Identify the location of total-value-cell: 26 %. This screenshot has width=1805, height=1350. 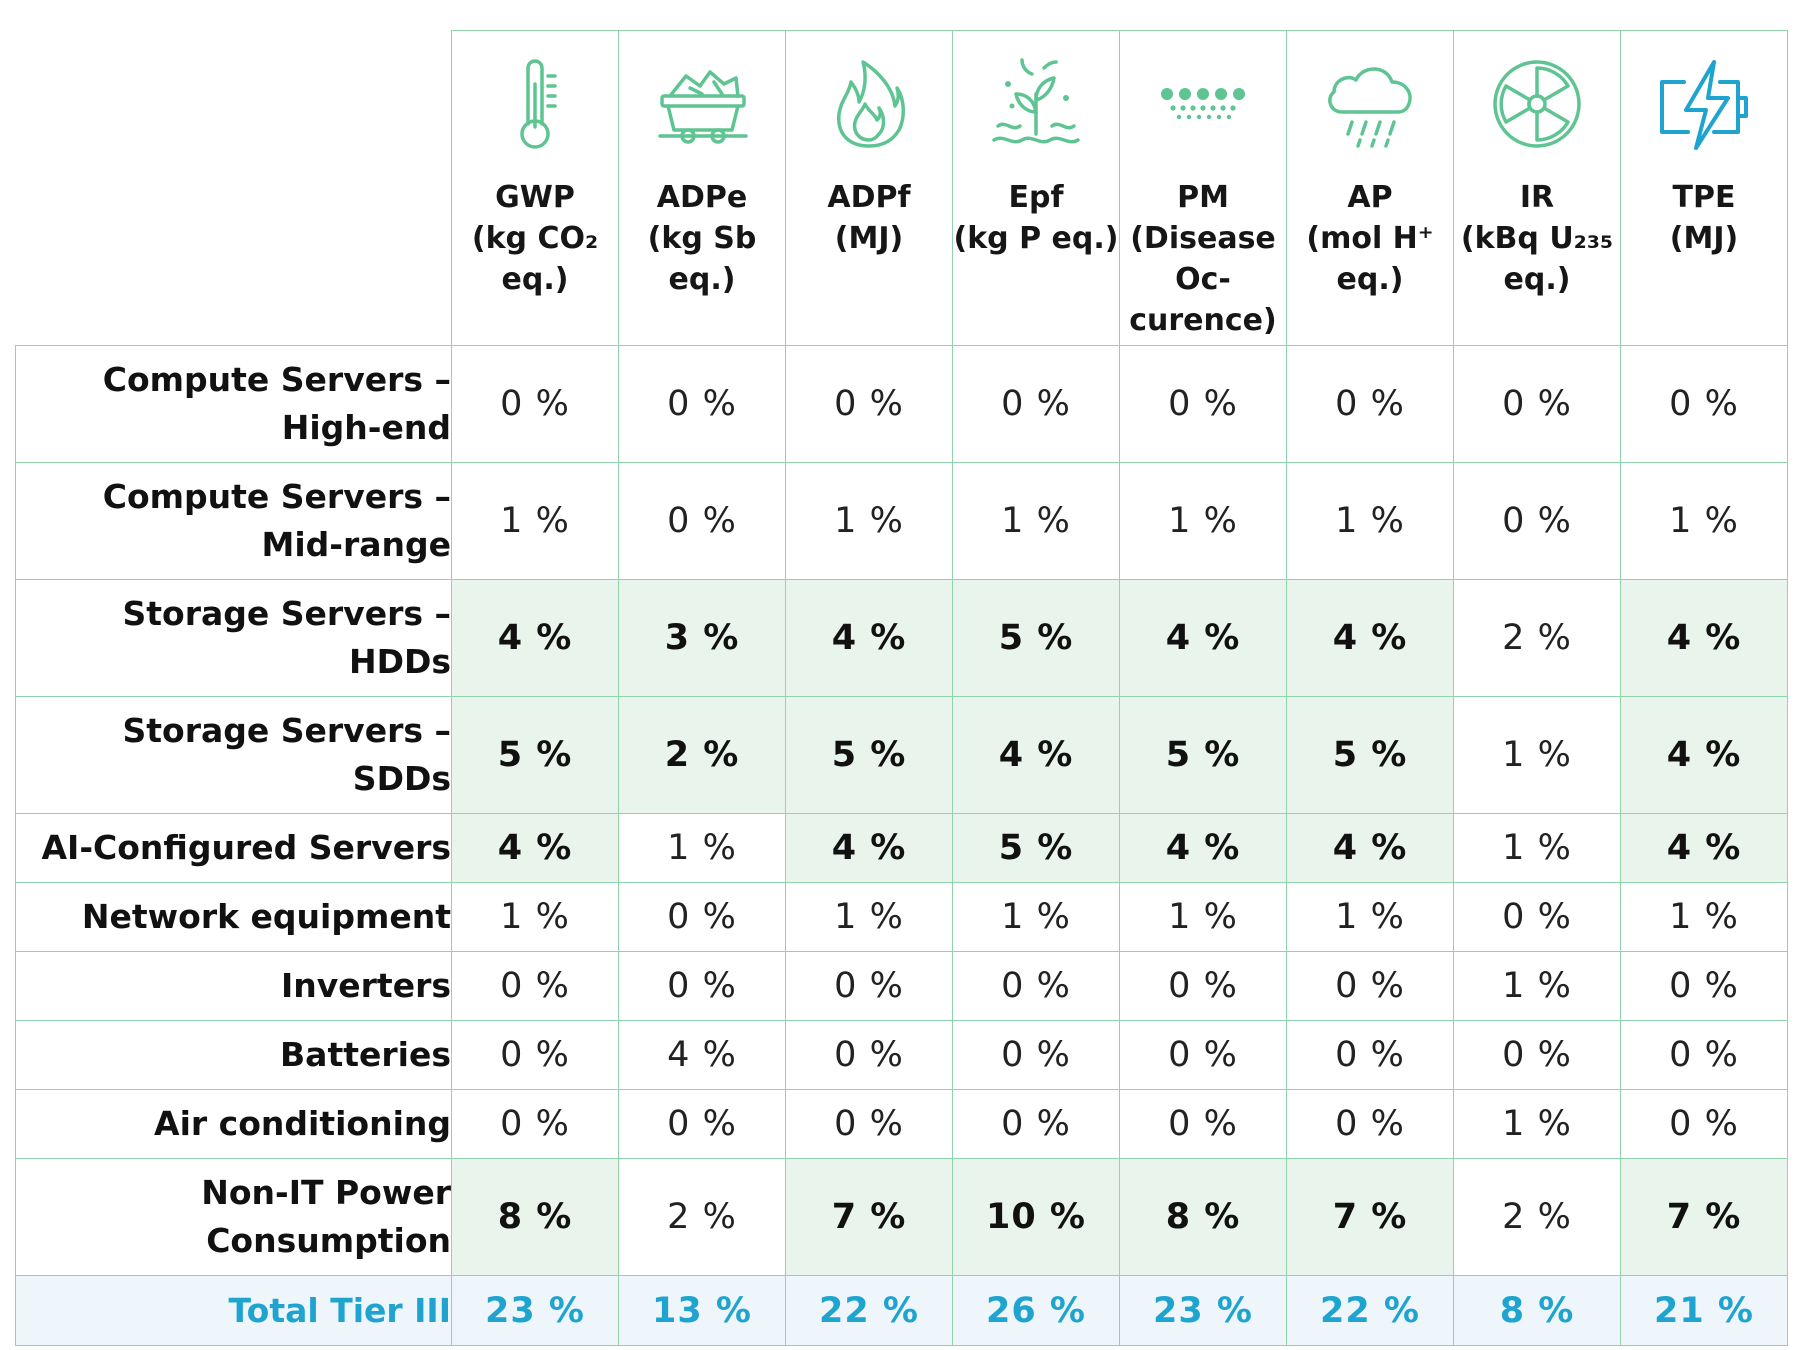
(1036, 1310).